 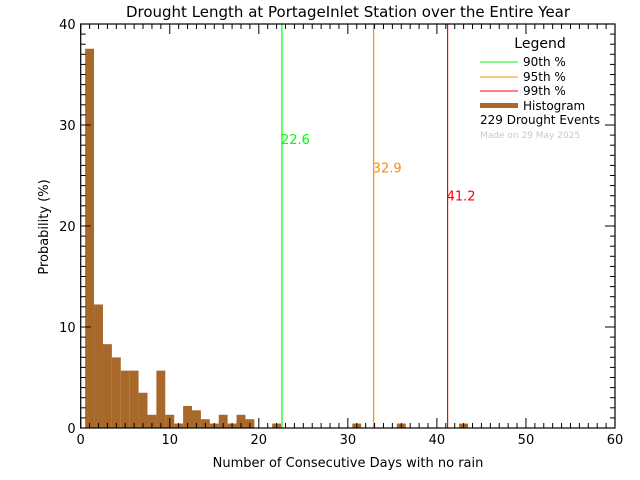 I want to click on y-tick-label: 20, so click(x=67, y=227).